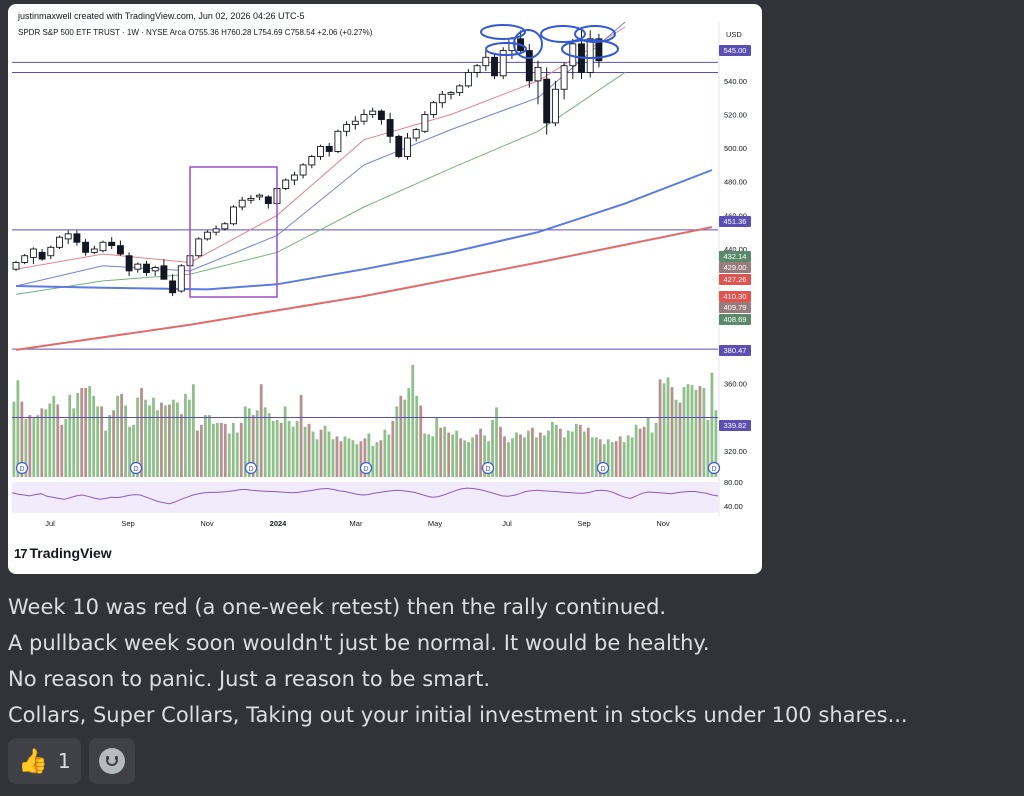  I want to click on thumbs-up-icon: 👍, so click(33, 761).